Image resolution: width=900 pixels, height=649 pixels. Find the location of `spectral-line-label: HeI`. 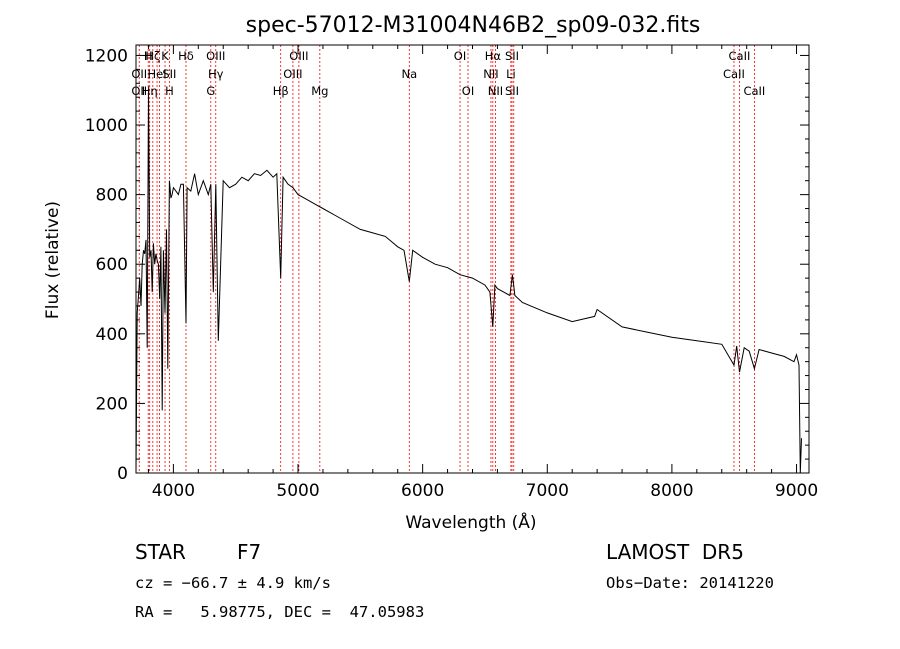

spectral-line-label: HeI is located at coordinates (156, 74).